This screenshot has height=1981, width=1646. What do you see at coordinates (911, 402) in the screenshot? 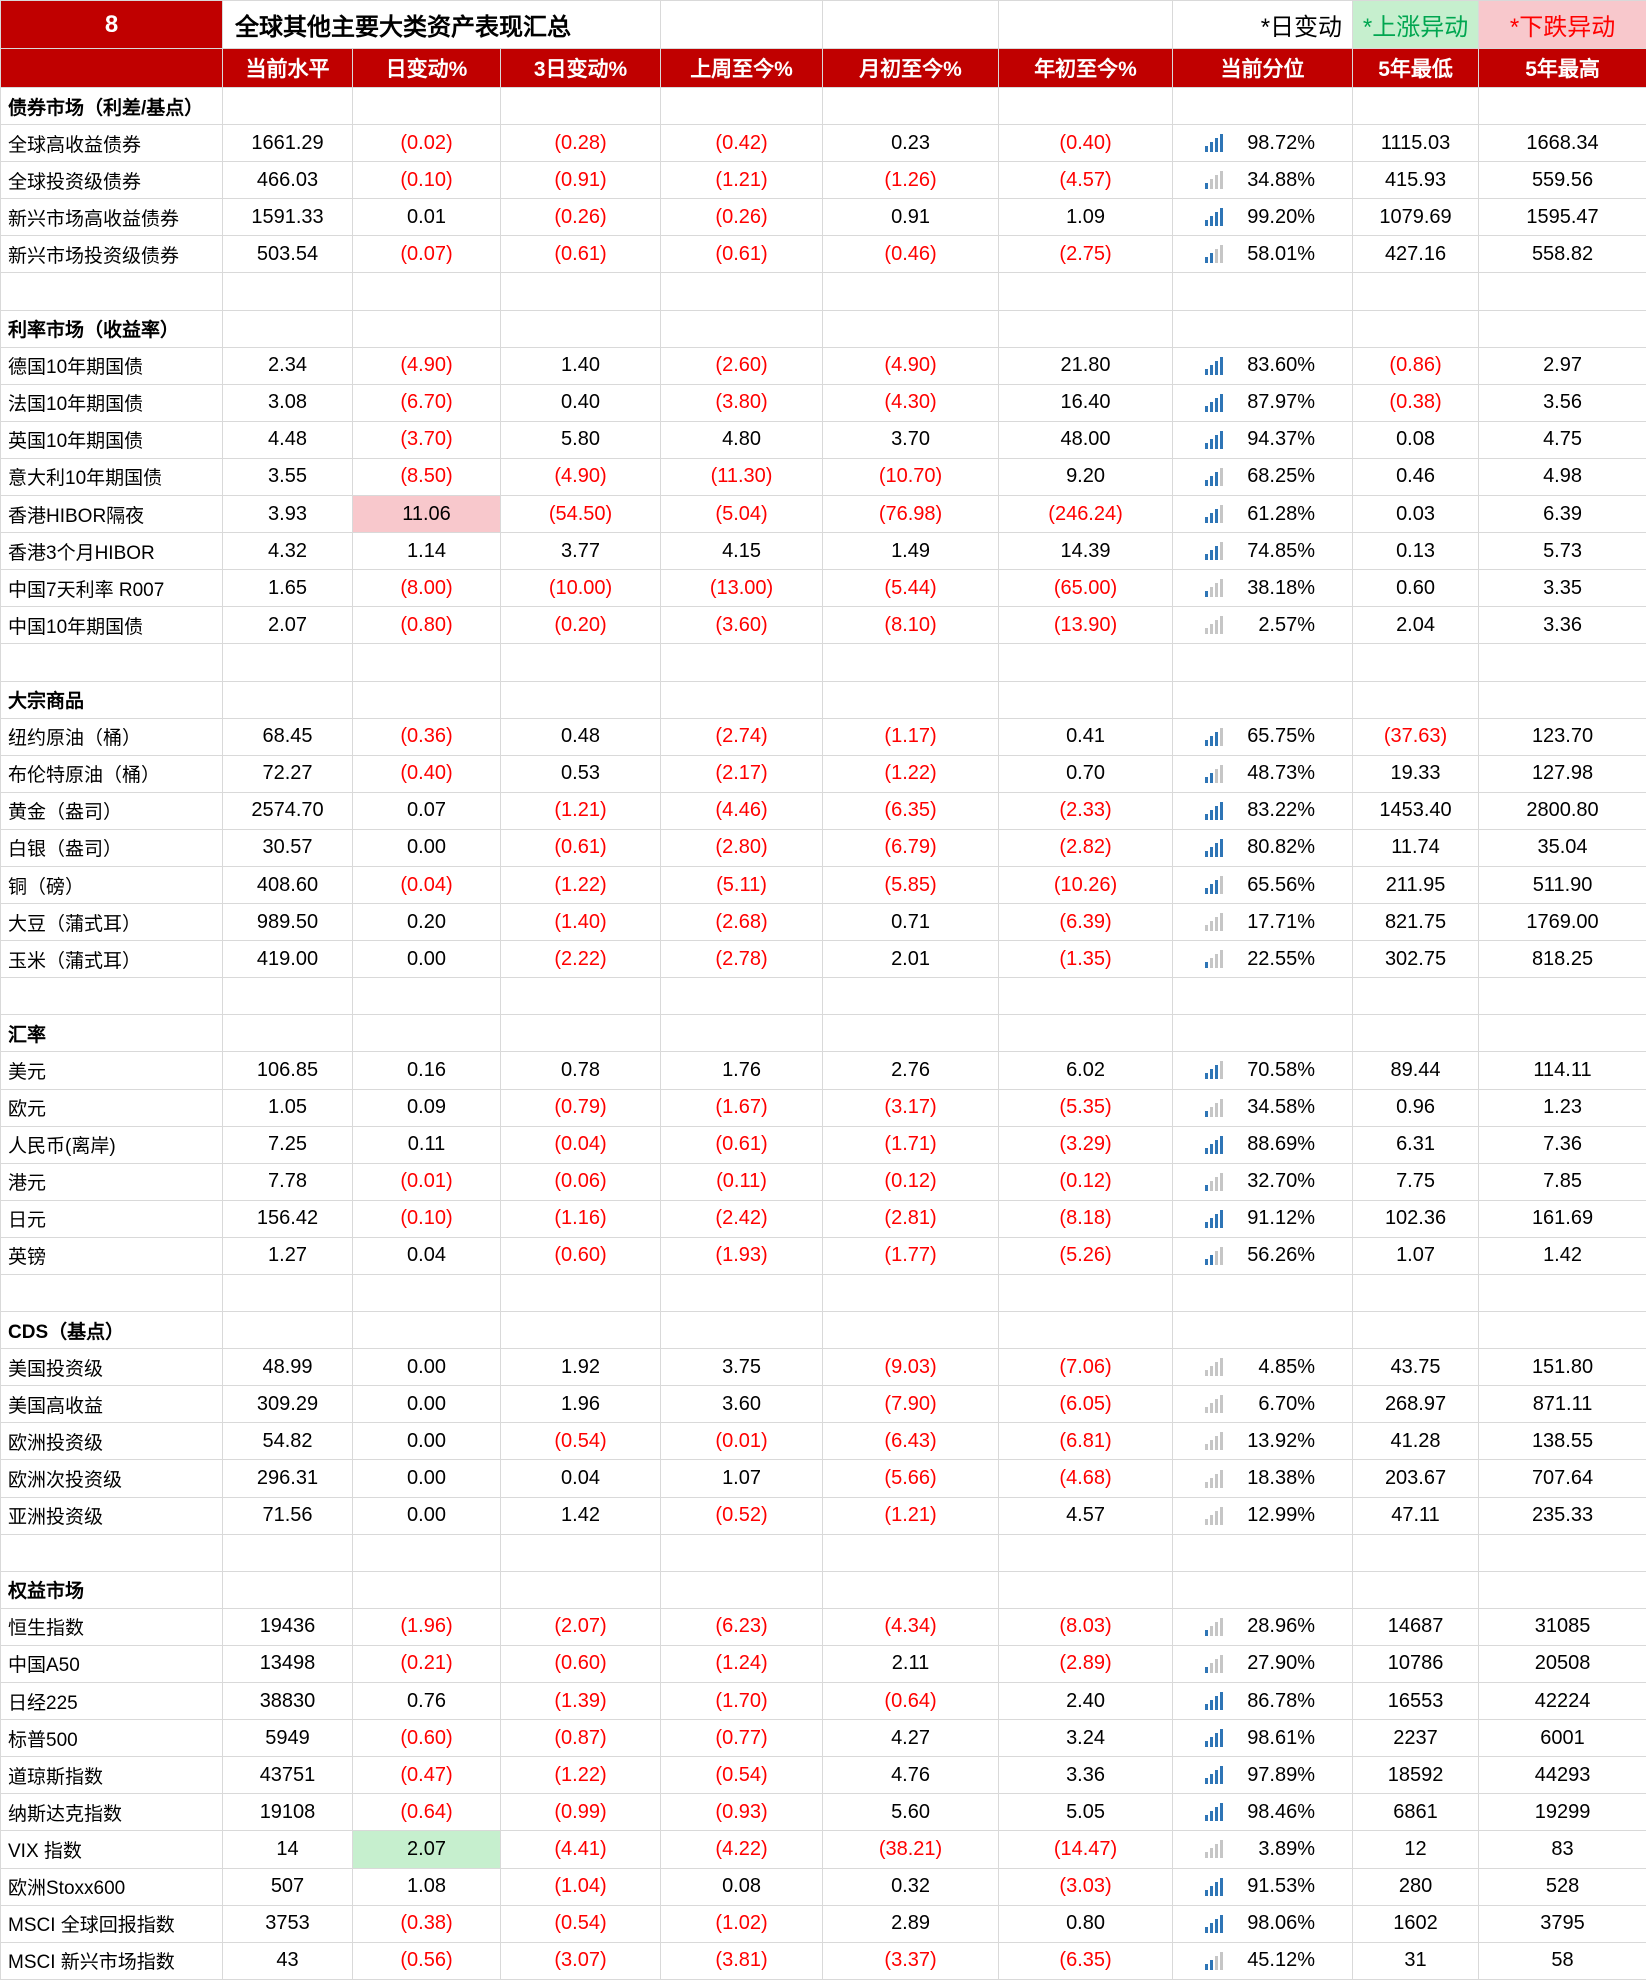
I see `value-cell: (4.30)` at bounding box center [911, 402].